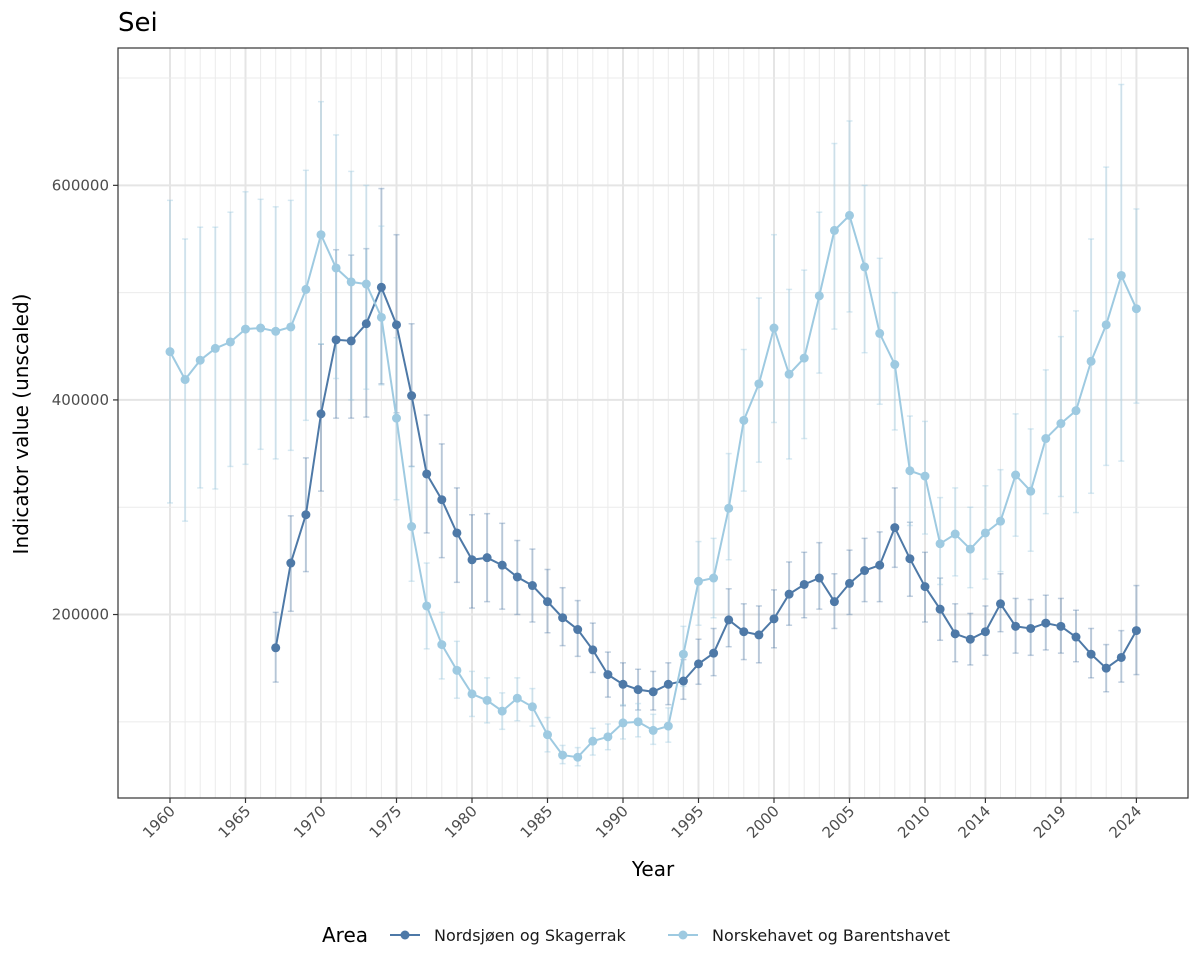 The width and height of the screenshot is (1200, 975). What do you see at coordinates (80, 185) in the screenshot?
I see `y-tick-label: 600000` at bounding box center [80, 185].